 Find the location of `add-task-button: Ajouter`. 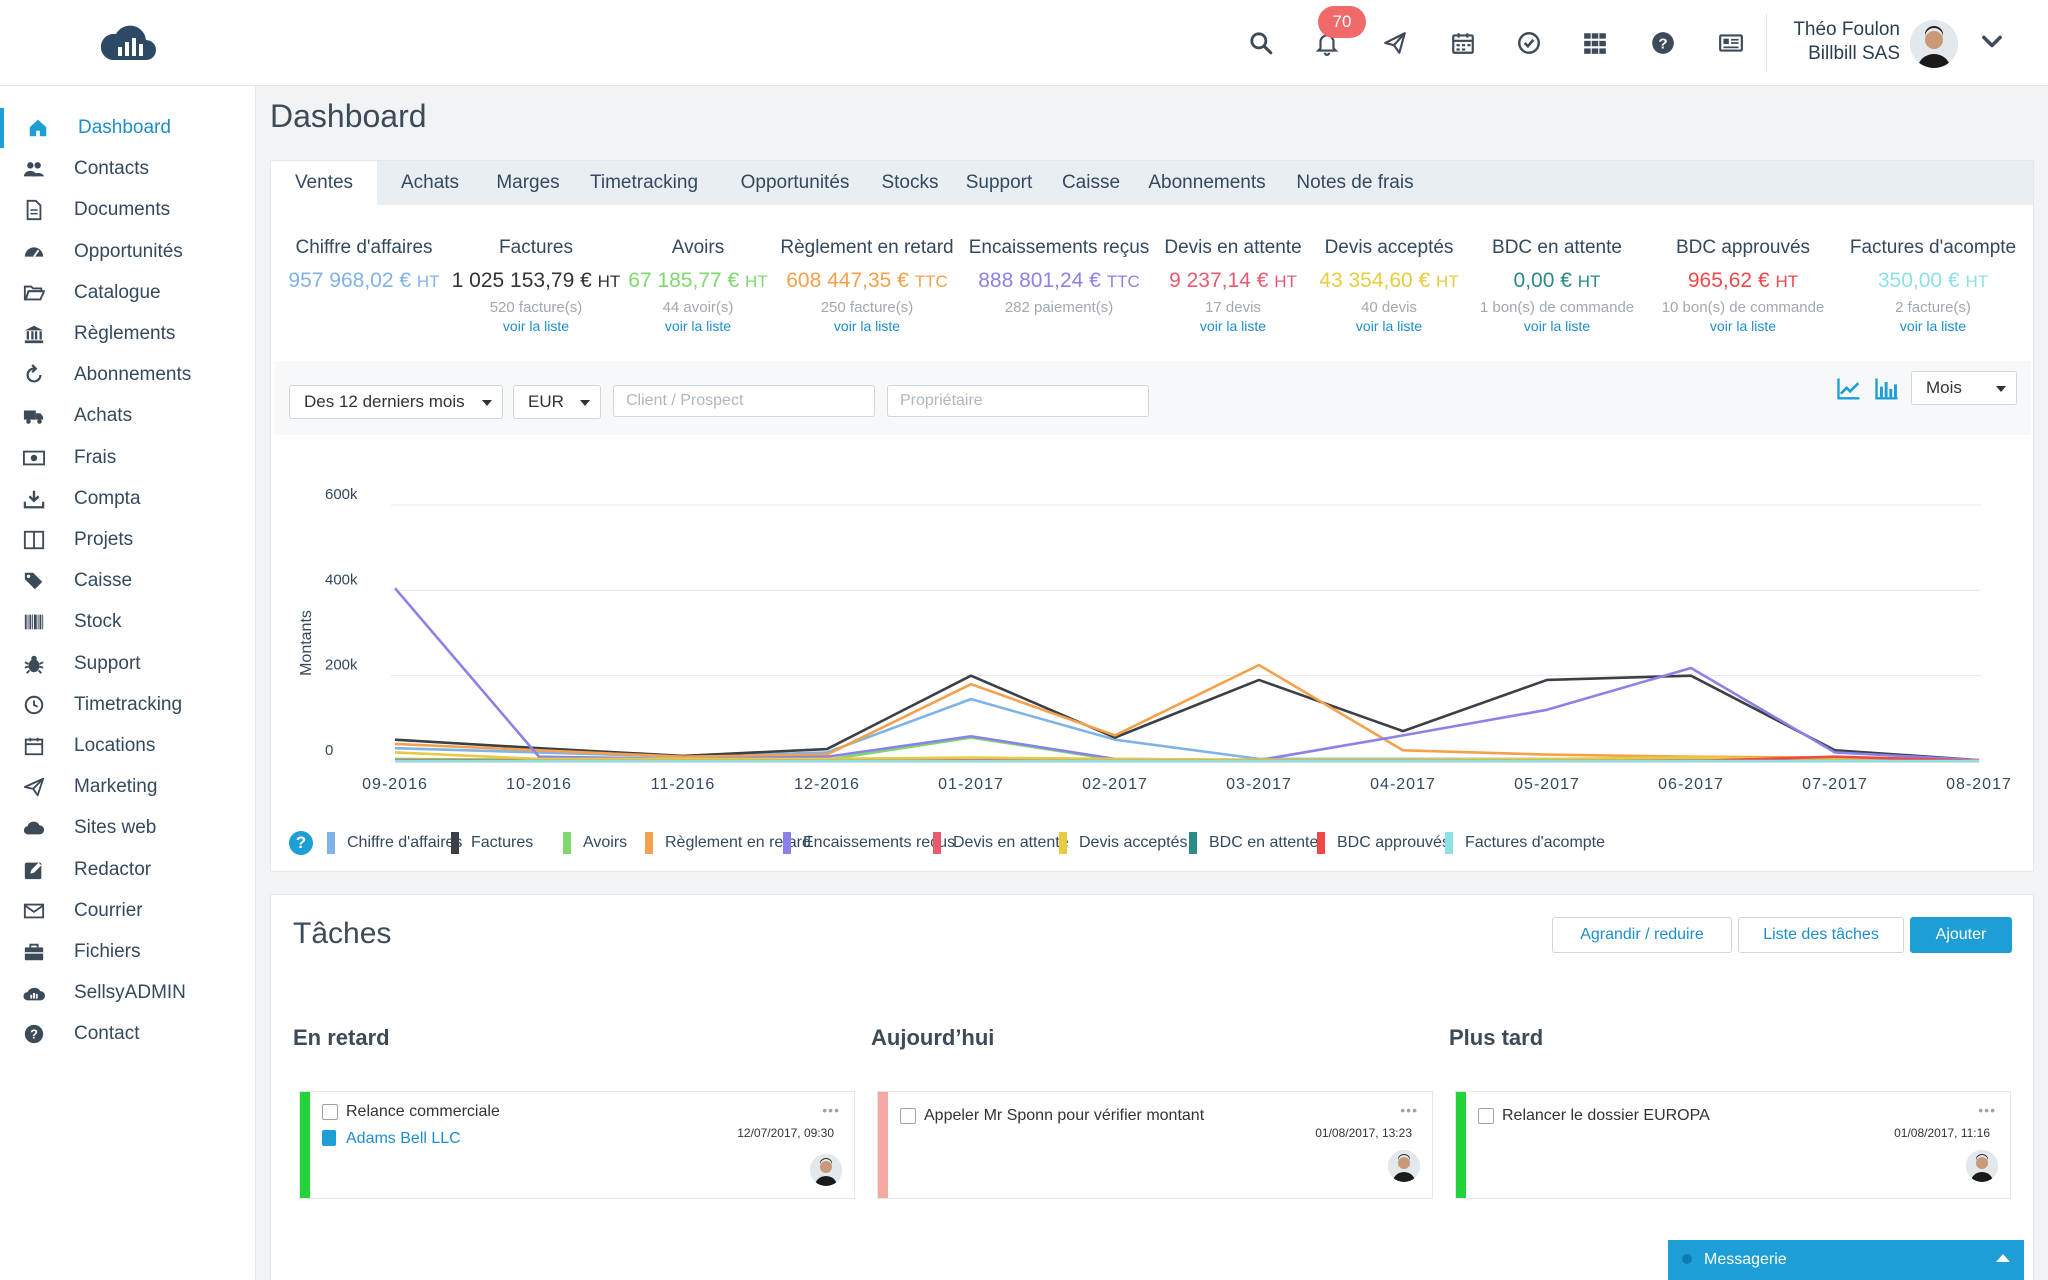

add-task-button: Ajouter is located at coordinates (1961, 935).